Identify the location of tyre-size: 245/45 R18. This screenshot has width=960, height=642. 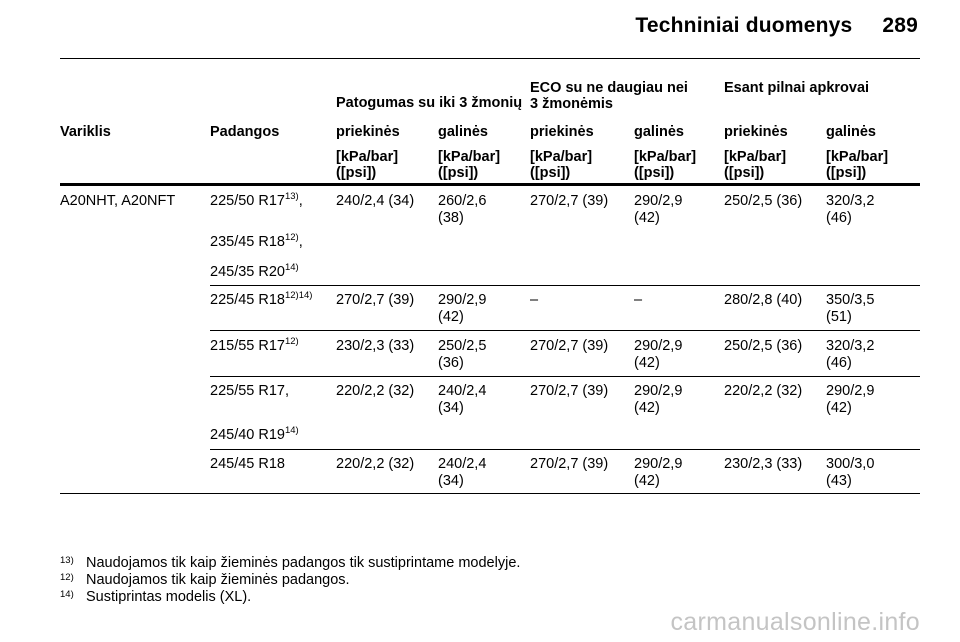
(247, 464).